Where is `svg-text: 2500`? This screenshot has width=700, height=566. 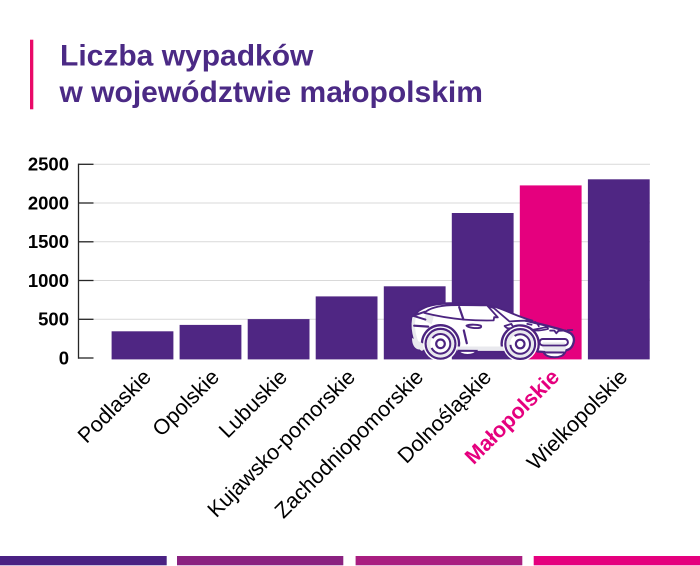
svg-text: 2500 is located at coordinates (48, 164).